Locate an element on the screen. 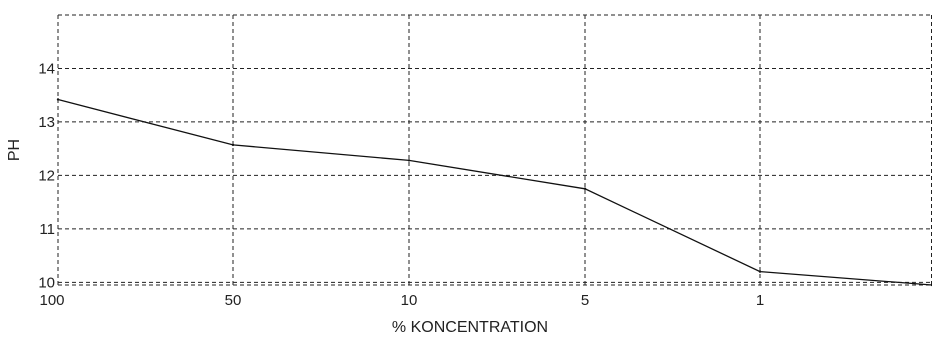  y-tick-labels: 10 11 12 13 14 is located at coordinates (46, 175).